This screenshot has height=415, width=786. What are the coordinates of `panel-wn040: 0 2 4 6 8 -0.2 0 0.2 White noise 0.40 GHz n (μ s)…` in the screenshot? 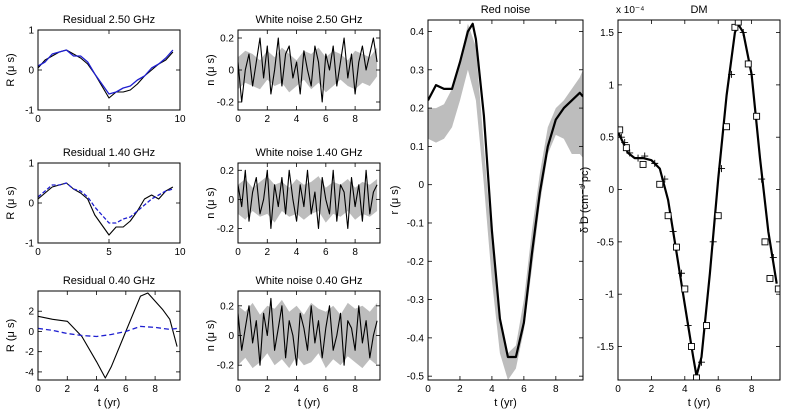 It's located at (293, 342).